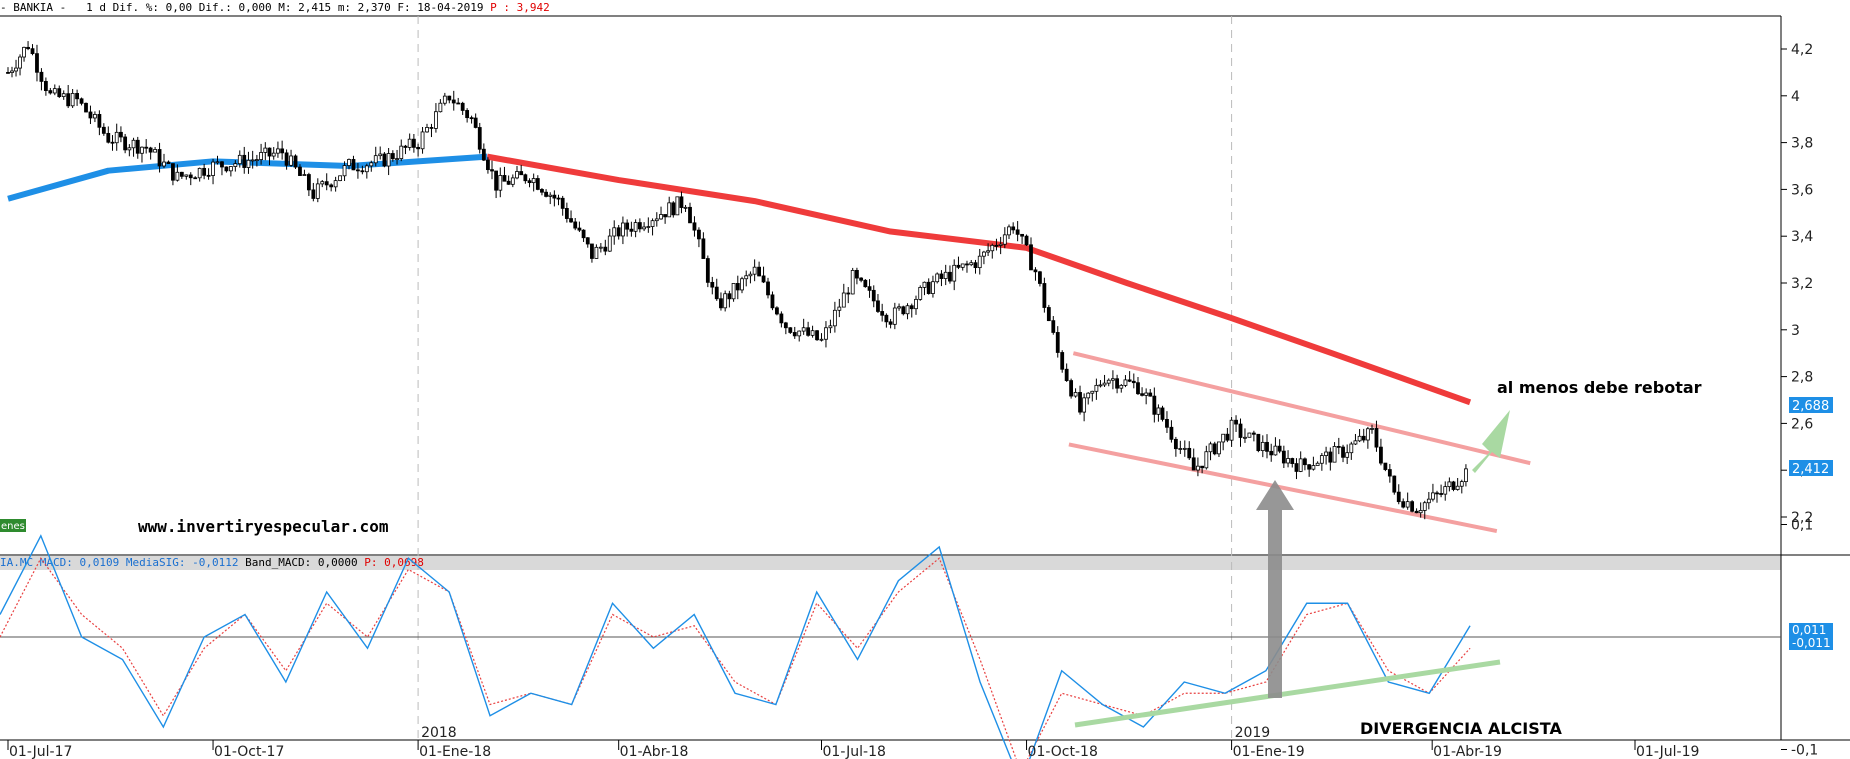 The width and height of the screenshot is (1850, 759). Describe the element at coordinates (1491, 441) in the screenshot. I see `green-up-arrow` at that location.